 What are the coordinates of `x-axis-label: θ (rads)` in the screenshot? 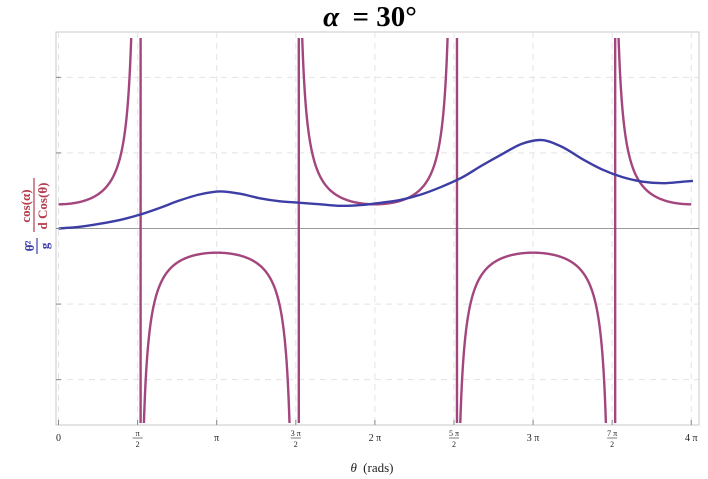 It's located at (372, 467).